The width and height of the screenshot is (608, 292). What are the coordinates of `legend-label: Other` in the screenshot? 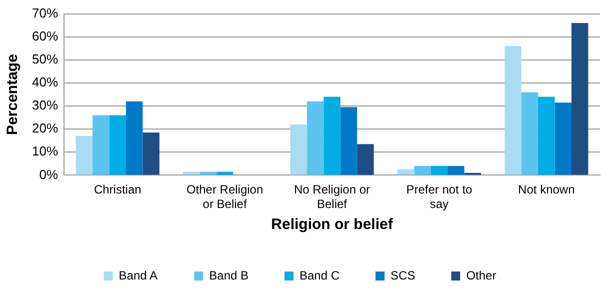 It's located at (481, 275).